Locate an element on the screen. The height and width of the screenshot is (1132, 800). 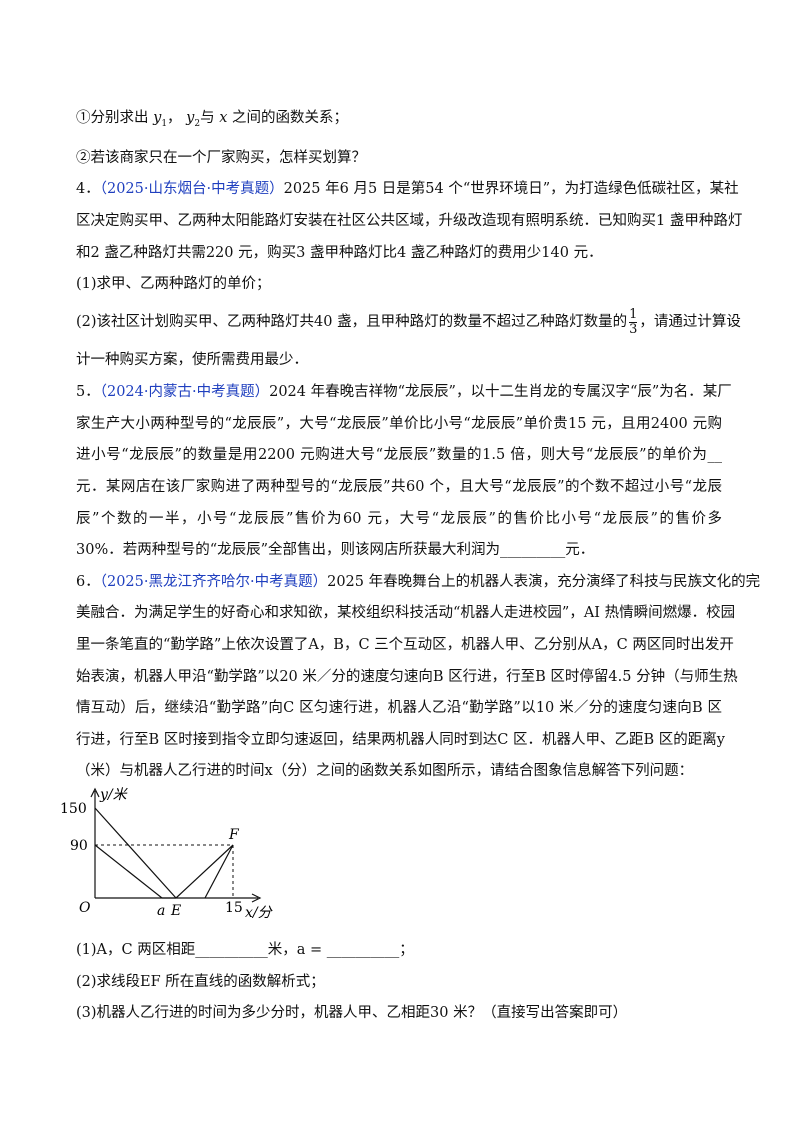
question-number: 4． is located at coordinates (88, 189).